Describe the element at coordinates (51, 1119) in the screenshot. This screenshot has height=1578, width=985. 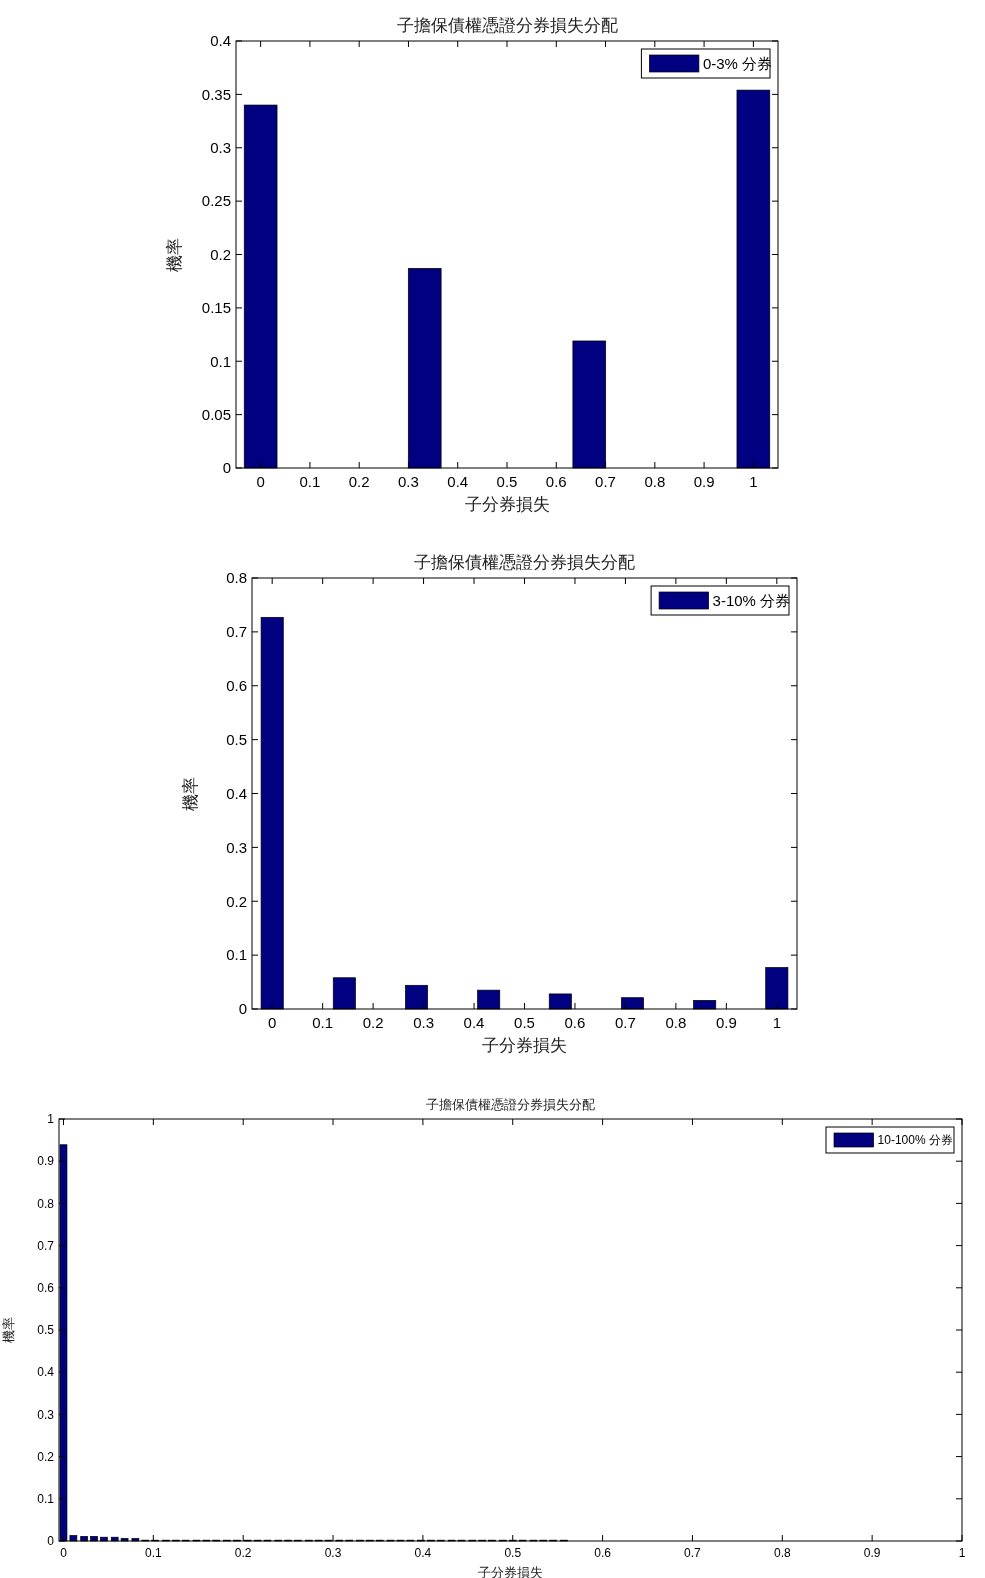
I see `y-tick-label: 1` at that location.